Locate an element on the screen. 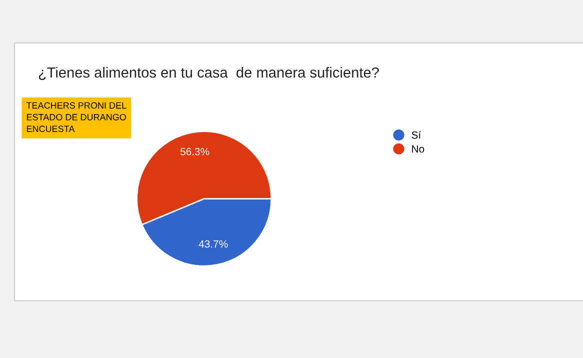  data-label: 56.3% is located at coordinates (195, 152).